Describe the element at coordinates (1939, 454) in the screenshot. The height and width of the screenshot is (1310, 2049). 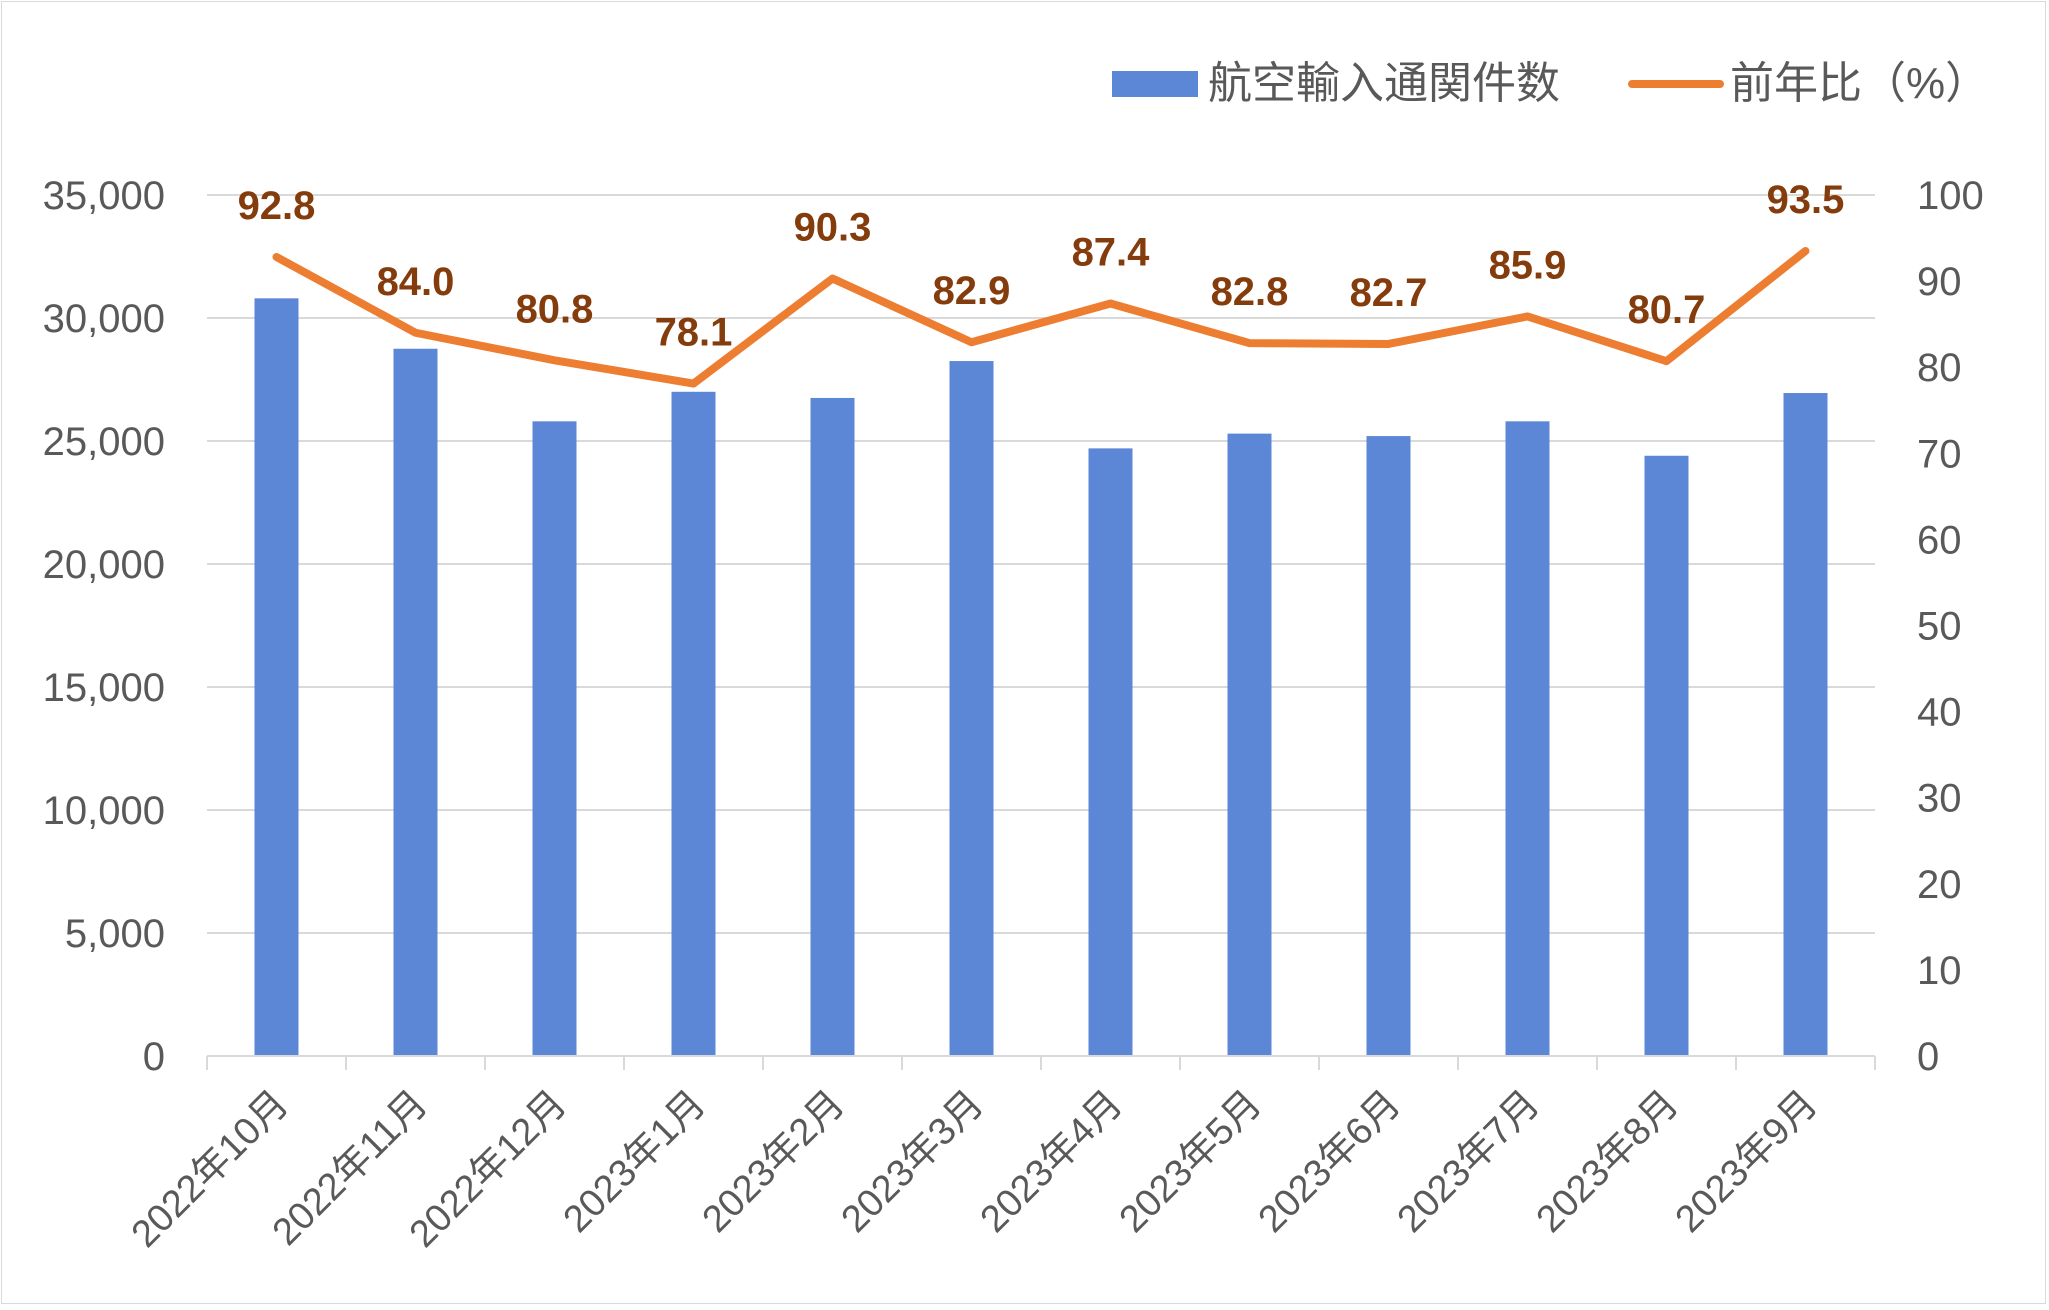
I see `y-right-tick-label: 70` at that location.